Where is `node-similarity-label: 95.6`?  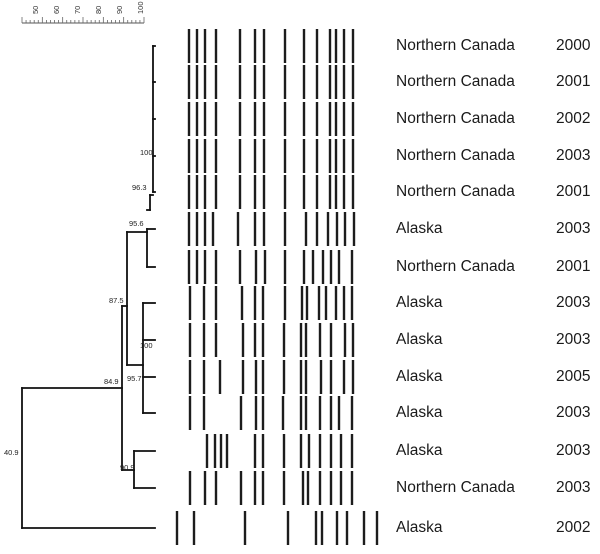
node-similarity-label: 95.6 is located at coordinates (136, 223).